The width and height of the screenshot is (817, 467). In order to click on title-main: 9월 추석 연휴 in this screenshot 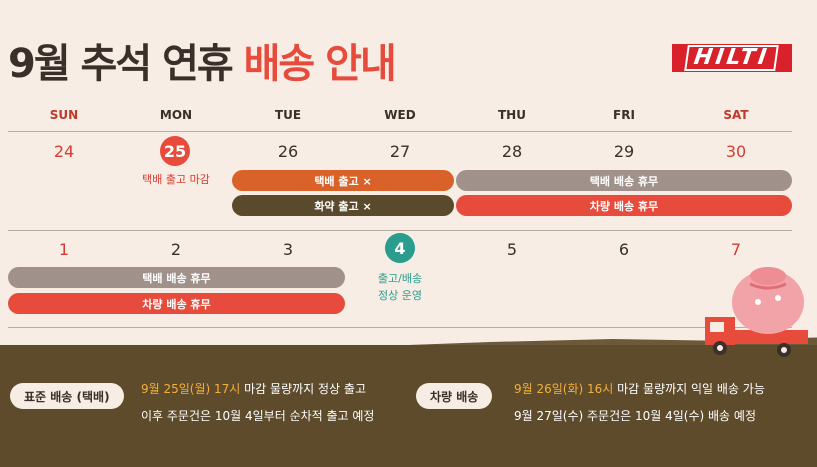, I will do `click(121, 64)`.